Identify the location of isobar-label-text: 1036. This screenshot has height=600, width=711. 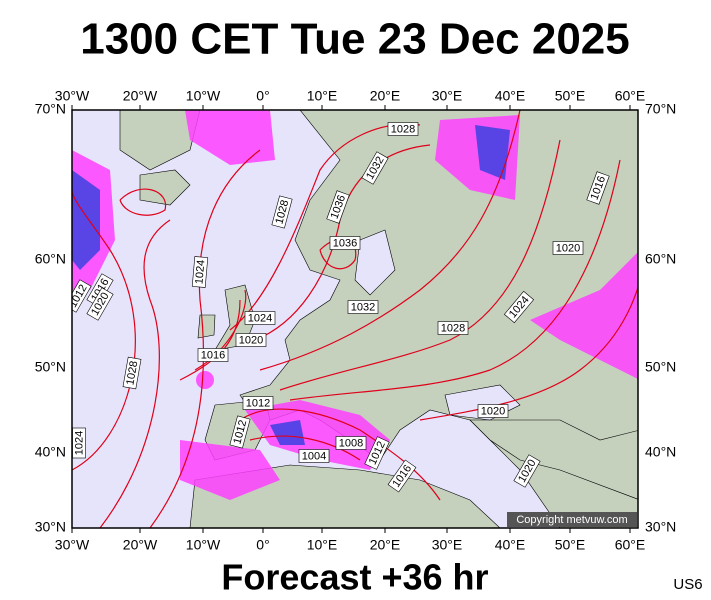
(345, 243).